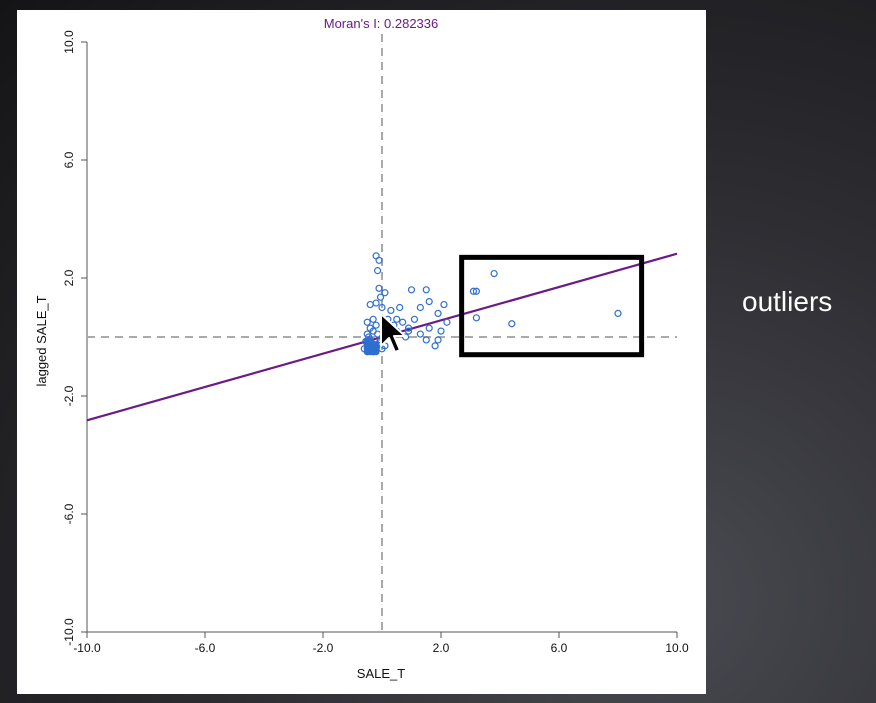  What do you see at coordinates (41, 340) in the screenshot?
I see `y-axis-label: lagged SALE_T` at bounding box center [41, 340].